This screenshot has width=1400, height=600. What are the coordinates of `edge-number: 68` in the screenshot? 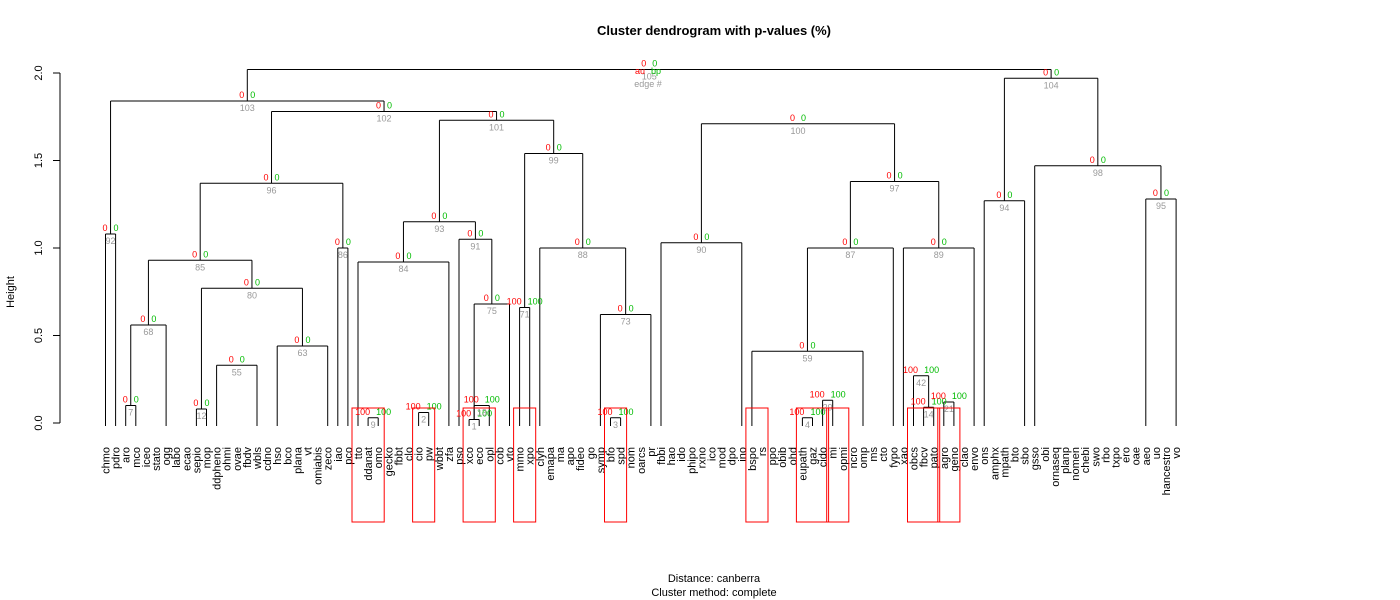 It's located at (148, 332).